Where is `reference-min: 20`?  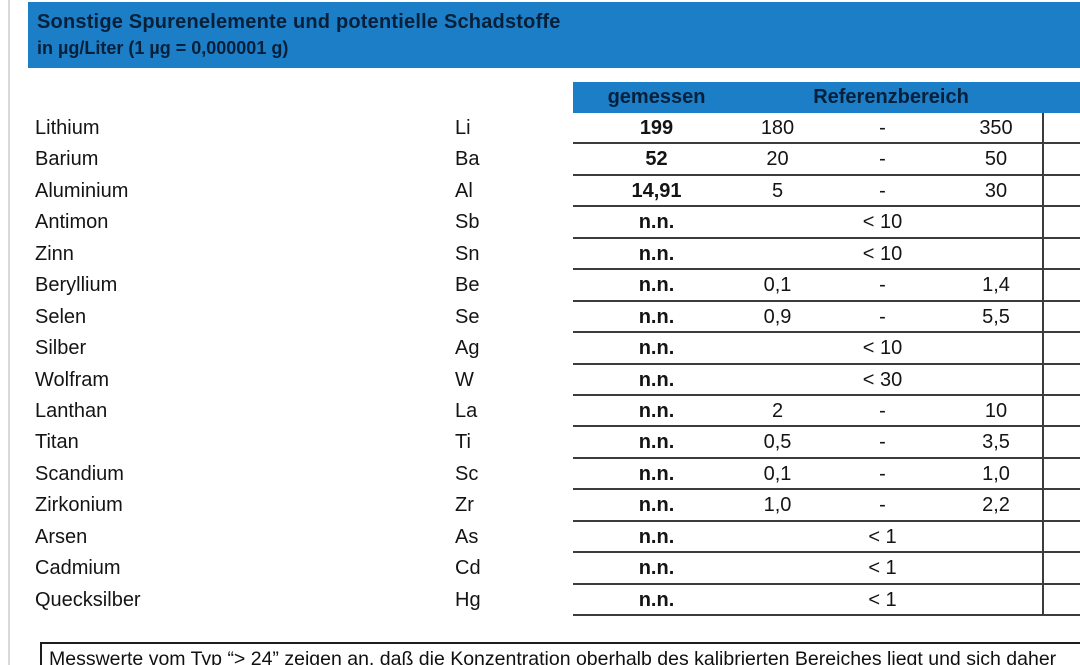
reference-min: 20 is located at coordinates (777, 159).